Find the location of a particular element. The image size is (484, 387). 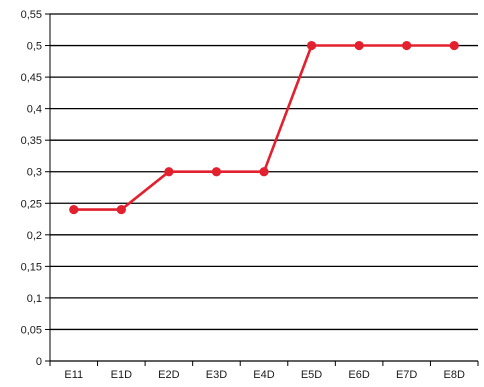

x-tick-label: E2D is located at coordinates (168, 375).